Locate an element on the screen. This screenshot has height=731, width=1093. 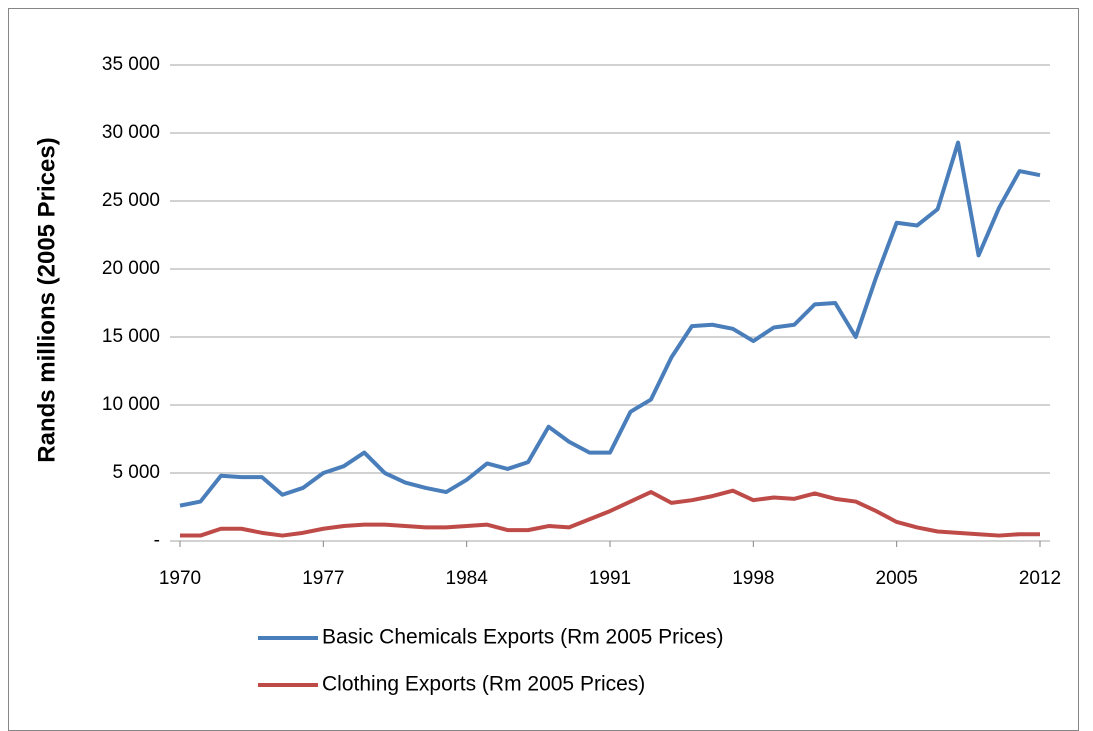
y-tick-label: 10 000 is located at coordinates (131, 404).